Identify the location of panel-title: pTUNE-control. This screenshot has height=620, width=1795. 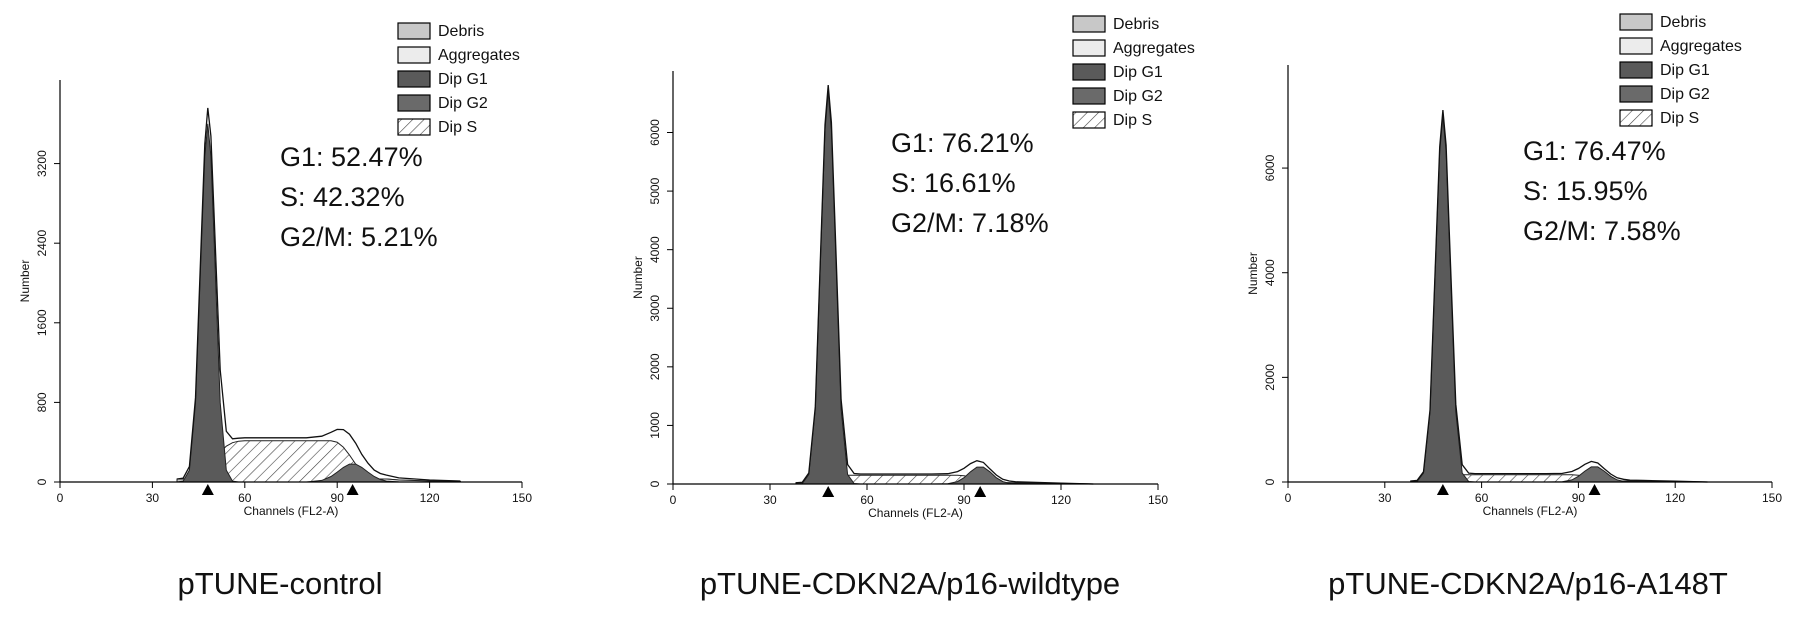
(280, 583).